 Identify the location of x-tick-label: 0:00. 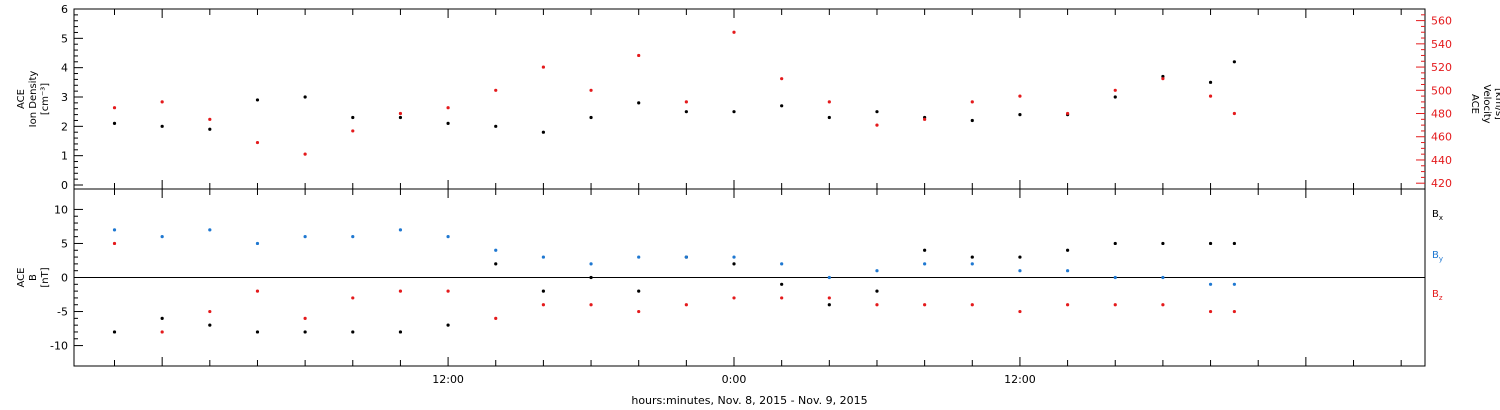
(734, 379).